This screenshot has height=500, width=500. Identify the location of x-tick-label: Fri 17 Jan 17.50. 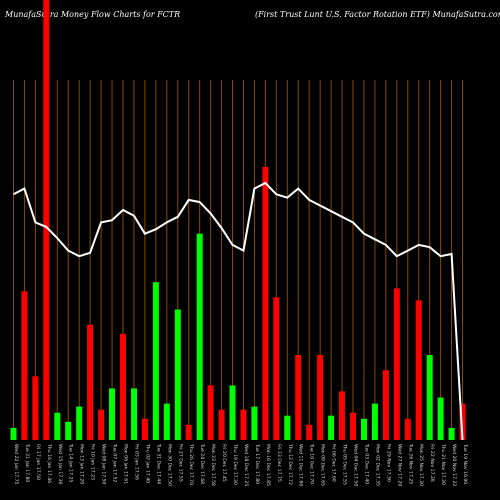
(38, 462).